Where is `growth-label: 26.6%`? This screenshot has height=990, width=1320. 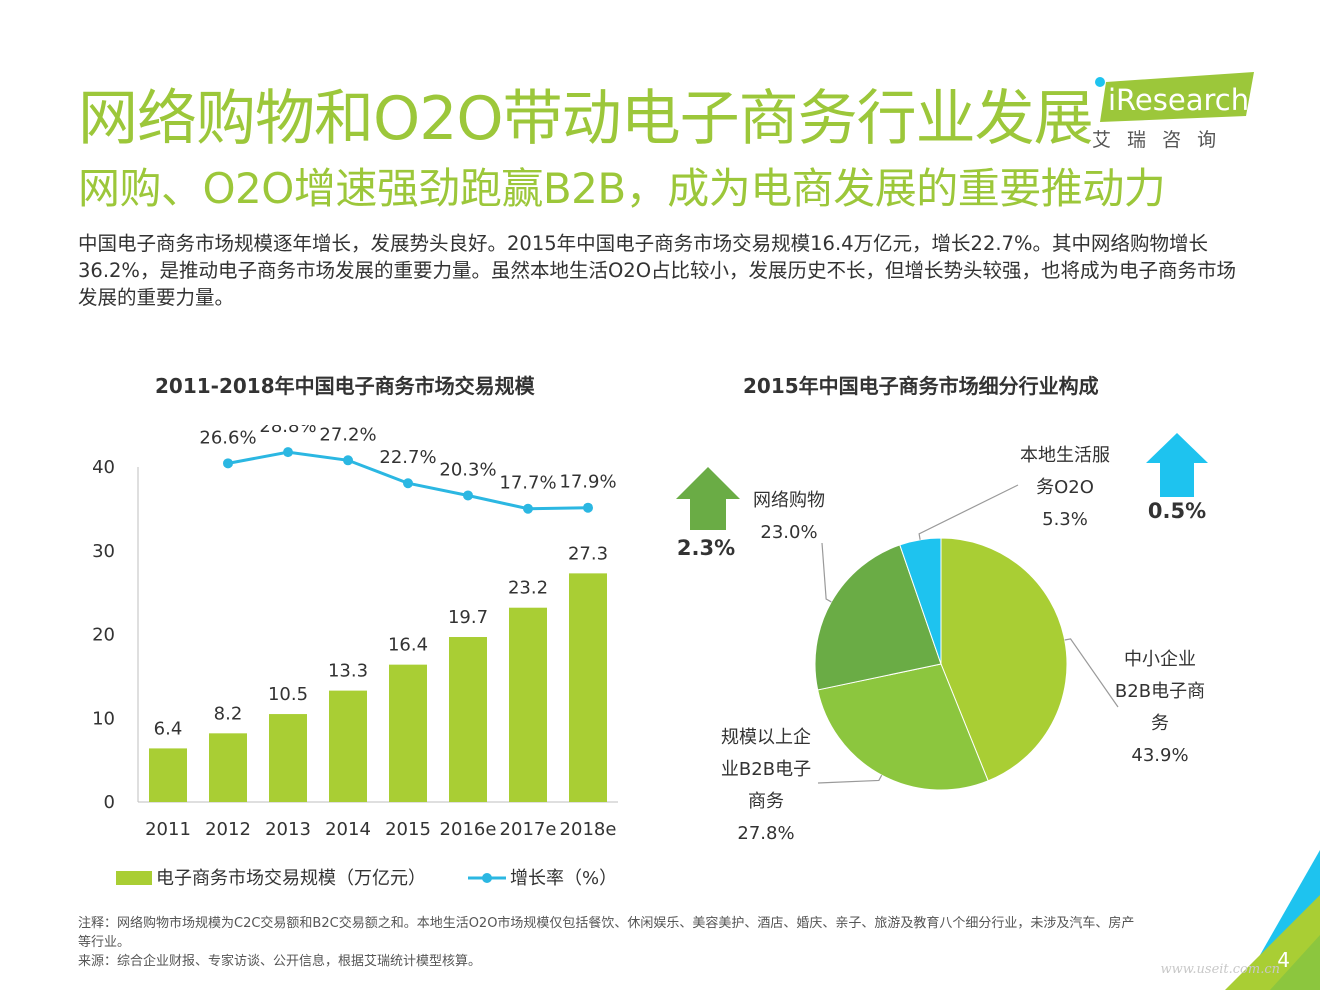 growth-label: 26.6% is located at coordinates (227, 437).